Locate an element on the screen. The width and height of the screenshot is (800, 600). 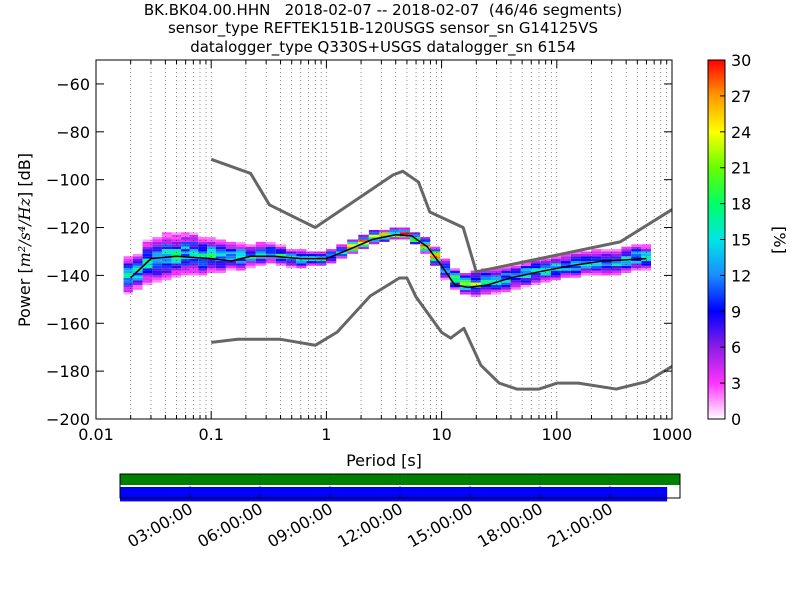
availability-time-label: 09:00:00 is located at coordinates (300, 525).